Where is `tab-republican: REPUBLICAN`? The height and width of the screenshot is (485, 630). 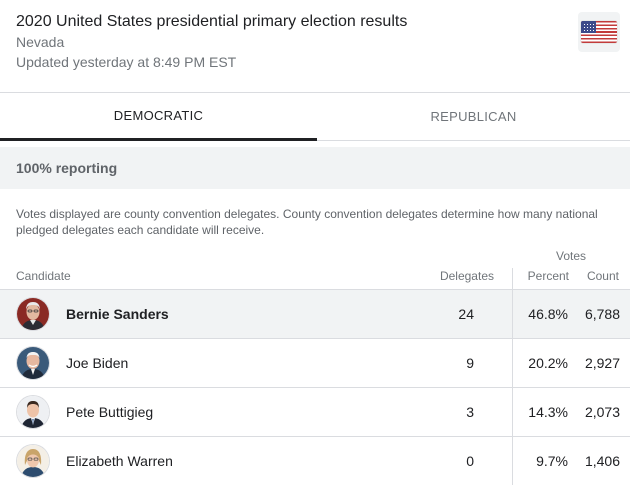 tab-republican: REPUBLICAN is located at coordinates (473, 117).